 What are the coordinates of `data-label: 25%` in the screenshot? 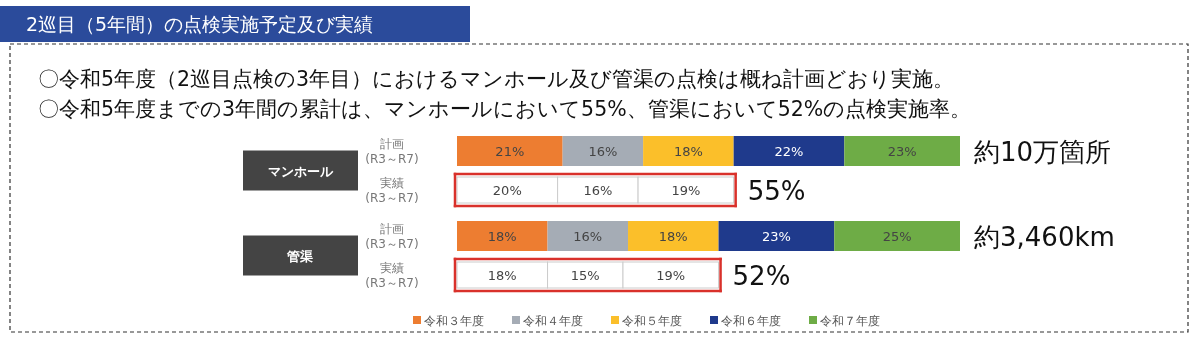 It's located at (897, 236).